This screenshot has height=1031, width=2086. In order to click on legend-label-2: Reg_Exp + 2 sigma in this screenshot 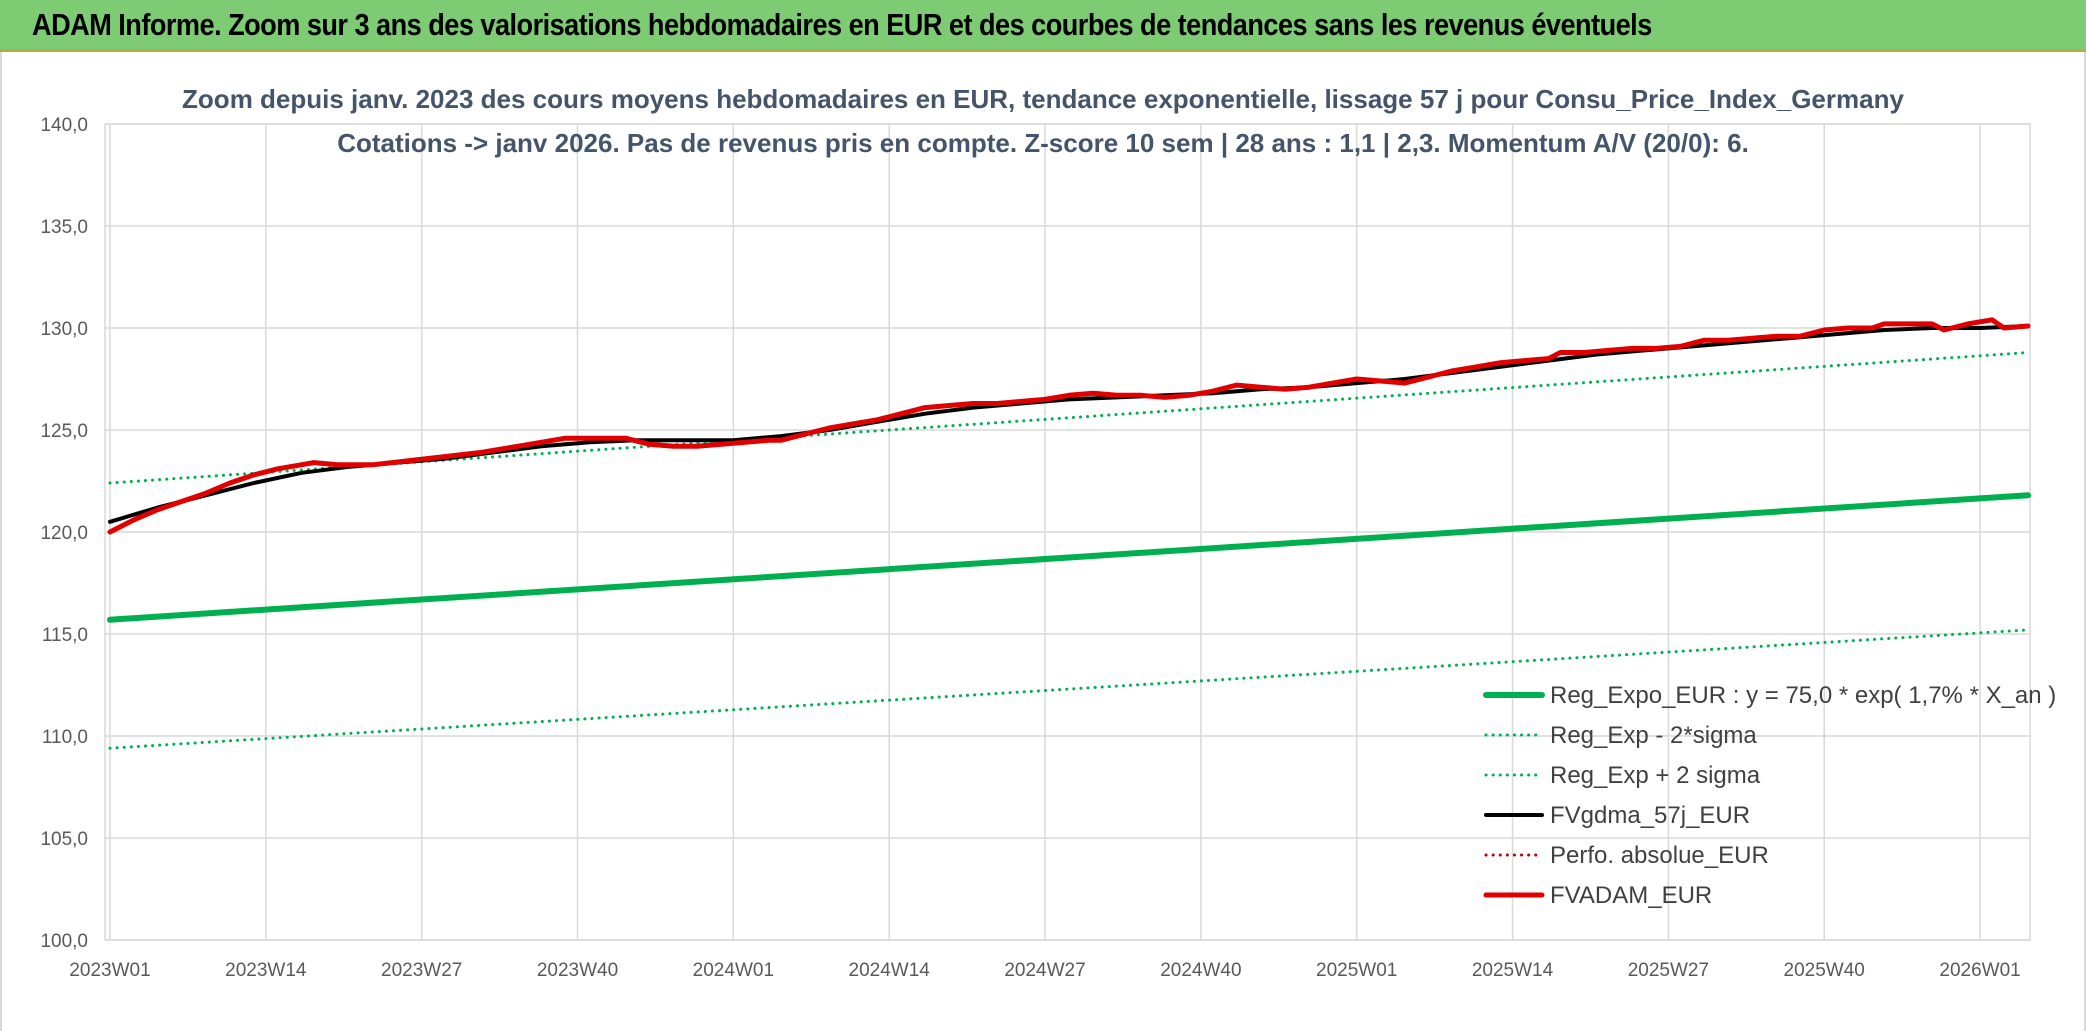, I will do `click(1655, 775)`.